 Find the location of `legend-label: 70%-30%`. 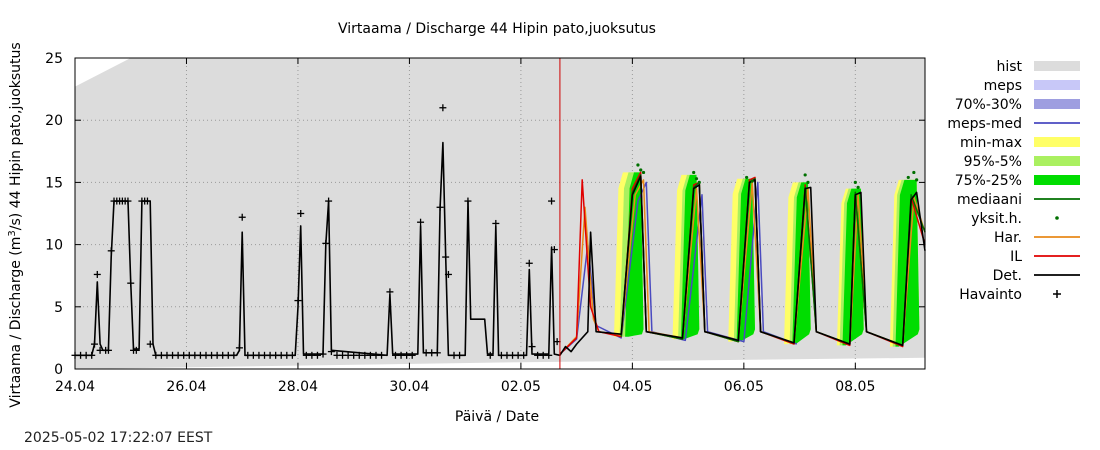

legend-label: 70%-30% is located at coordinates (988, 105).